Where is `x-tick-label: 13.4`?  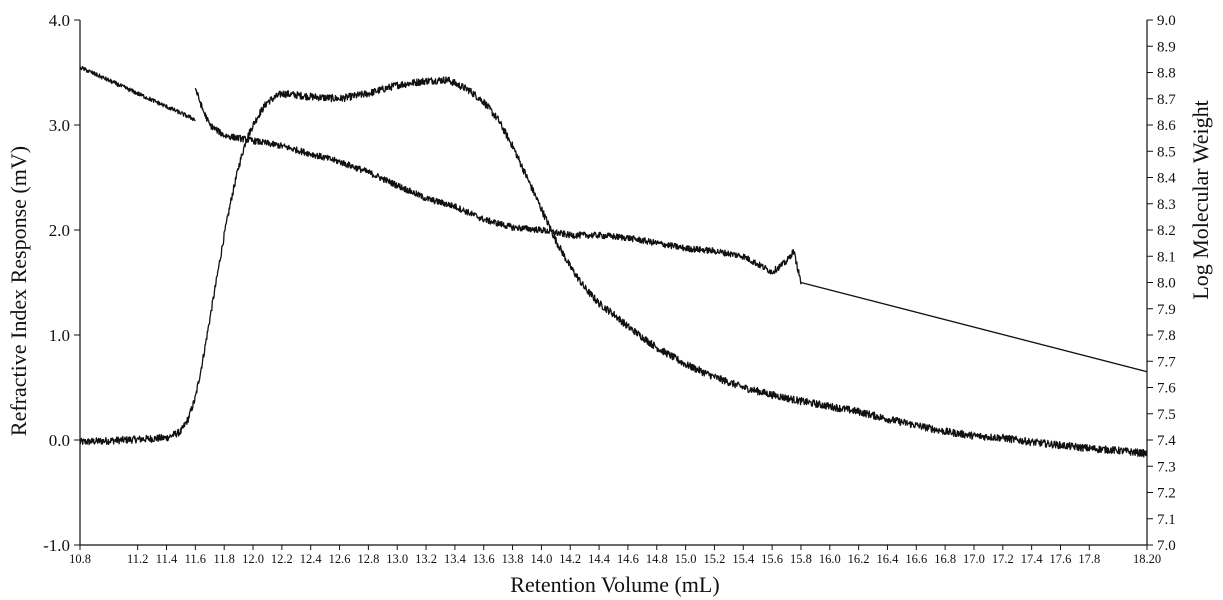
x-tick-label: 13.4 is located at coordinates (455, 559).